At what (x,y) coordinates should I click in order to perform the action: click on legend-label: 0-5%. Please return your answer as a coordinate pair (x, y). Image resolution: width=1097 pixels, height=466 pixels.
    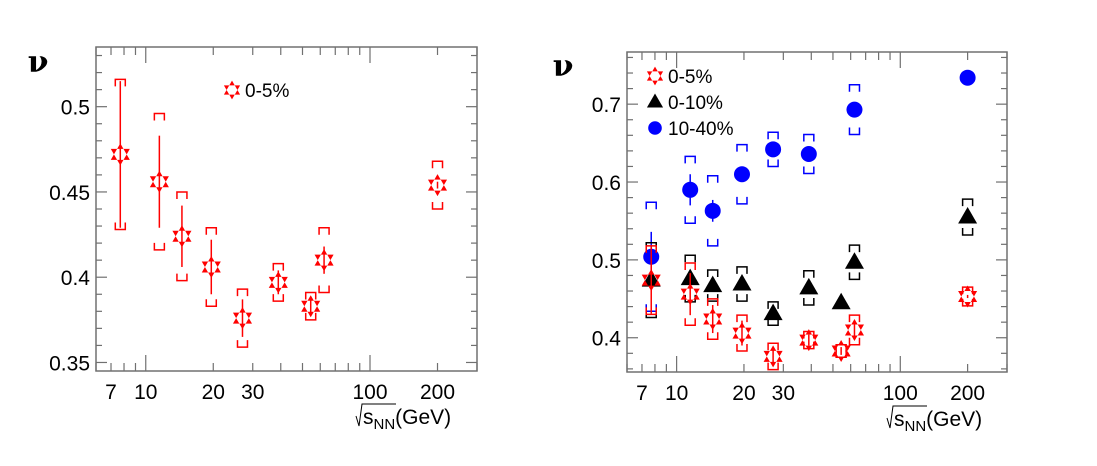
    Looking at the image, I should click on (267, 91).